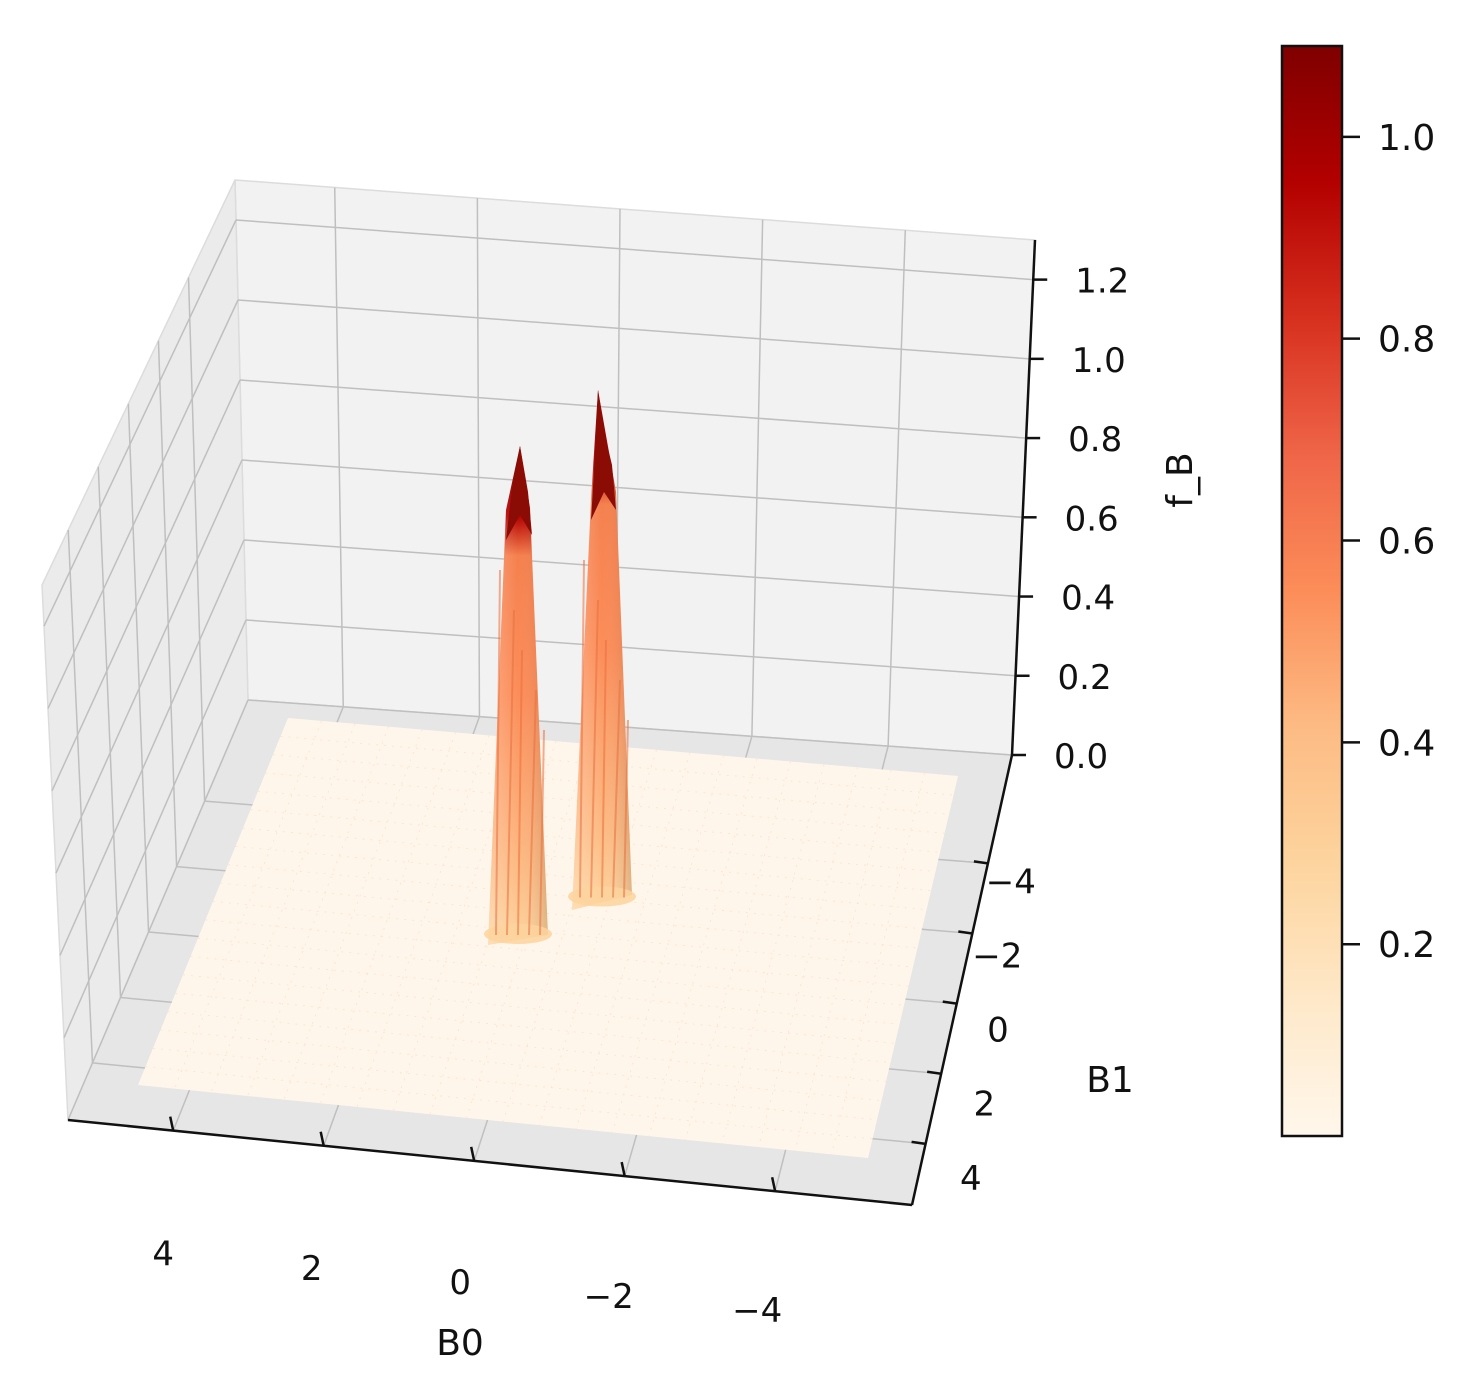 The image size is (1480, 1397). What do you see at coordinates (1095, 440) in the screenshot?
I see `fb-tick-label: 0.8` at bounding box center [1095, 440].